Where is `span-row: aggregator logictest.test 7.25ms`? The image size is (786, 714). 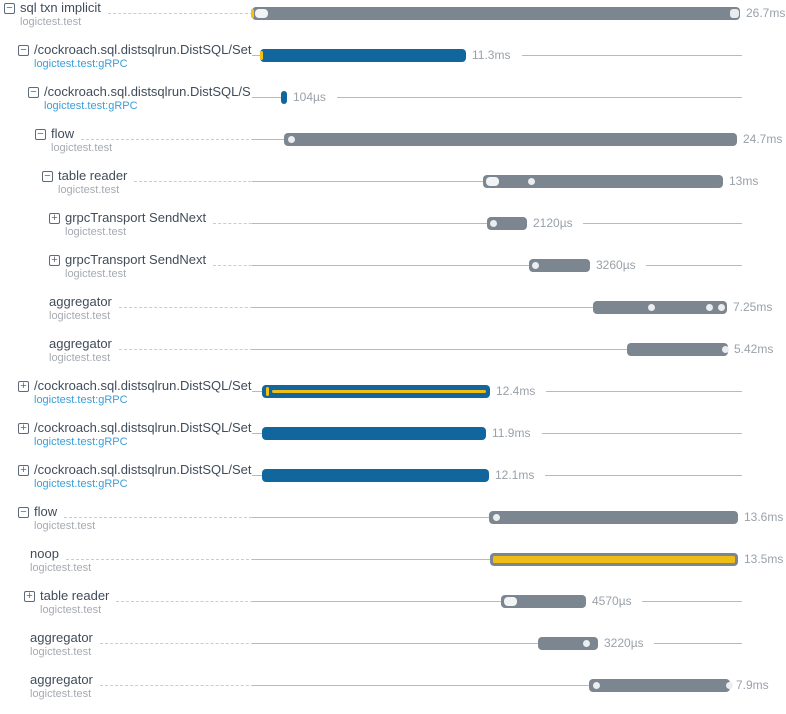
span-row: aggregator logictest.test 7.25ms is located at coordinates (393, 315).